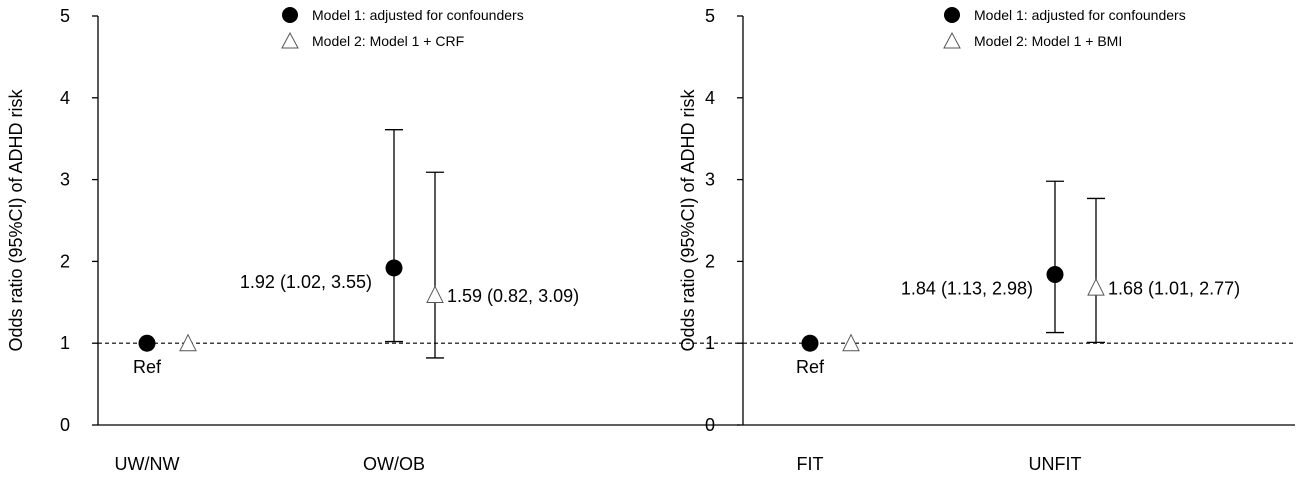 The width and height of the screenshot is (1297, 481). What do you see at coordinates (394, 464) in the screenshot?
I see `x-tick-label: OW/OB` at bounding box center [394, 464].